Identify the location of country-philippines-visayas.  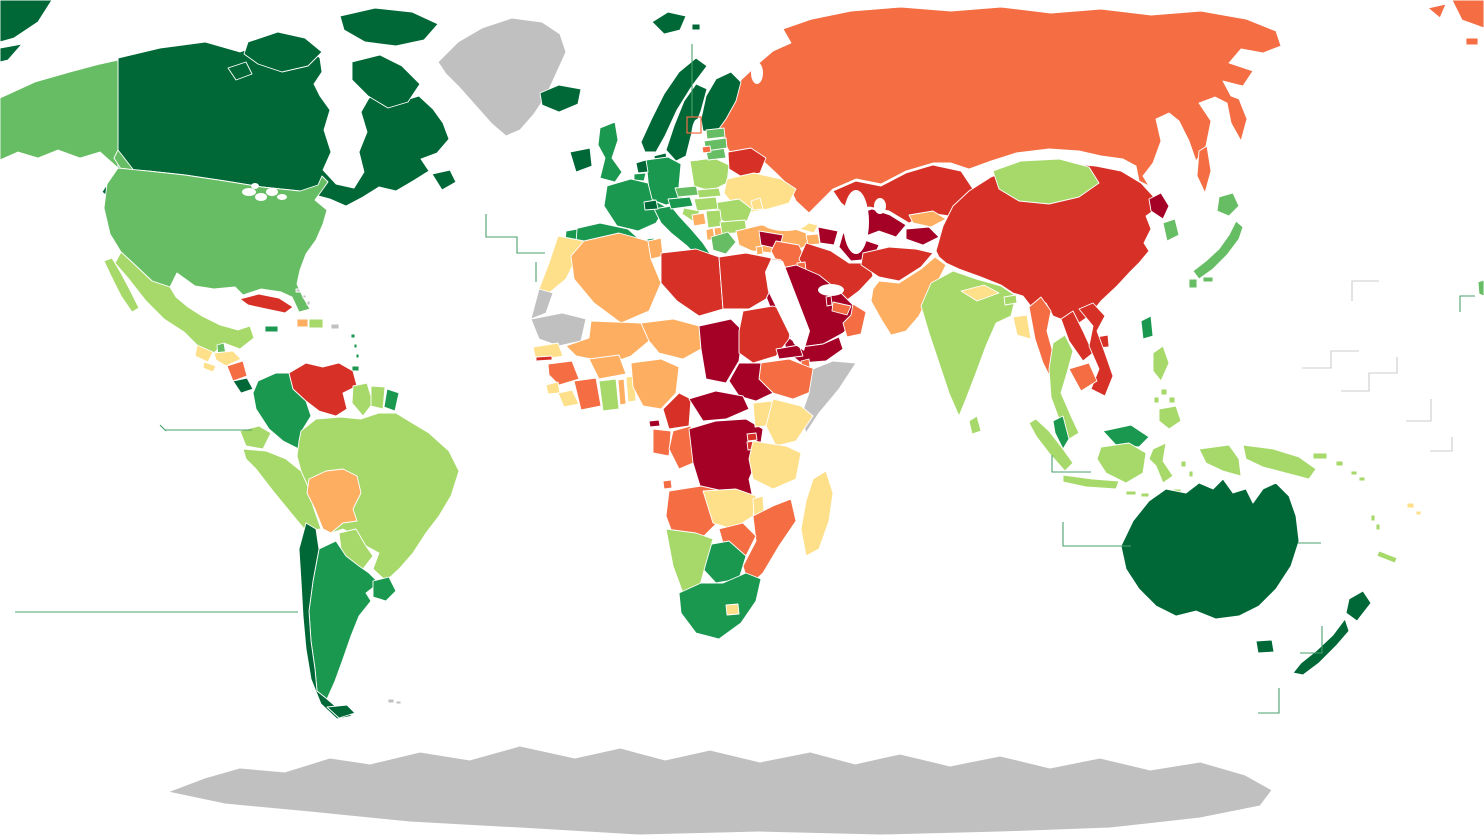
(1164, 396).